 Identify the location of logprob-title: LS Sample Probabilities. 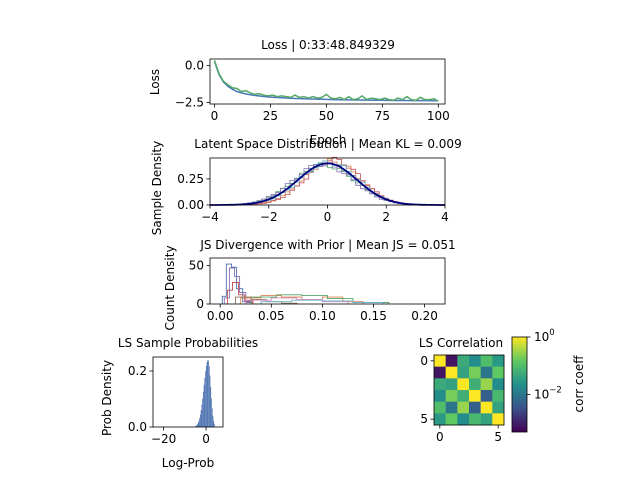
(188, 343).